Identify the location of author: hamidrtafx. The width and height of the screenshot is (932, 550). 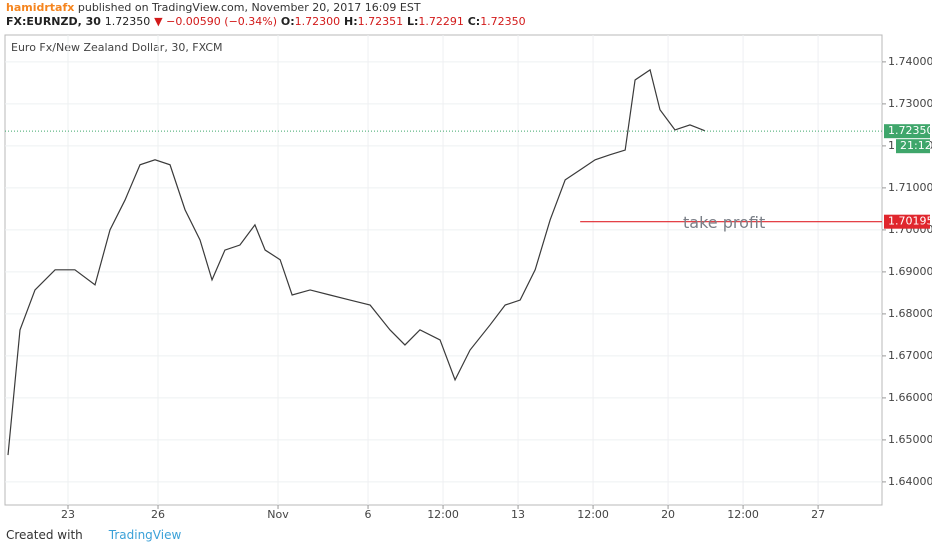
(40, 7).